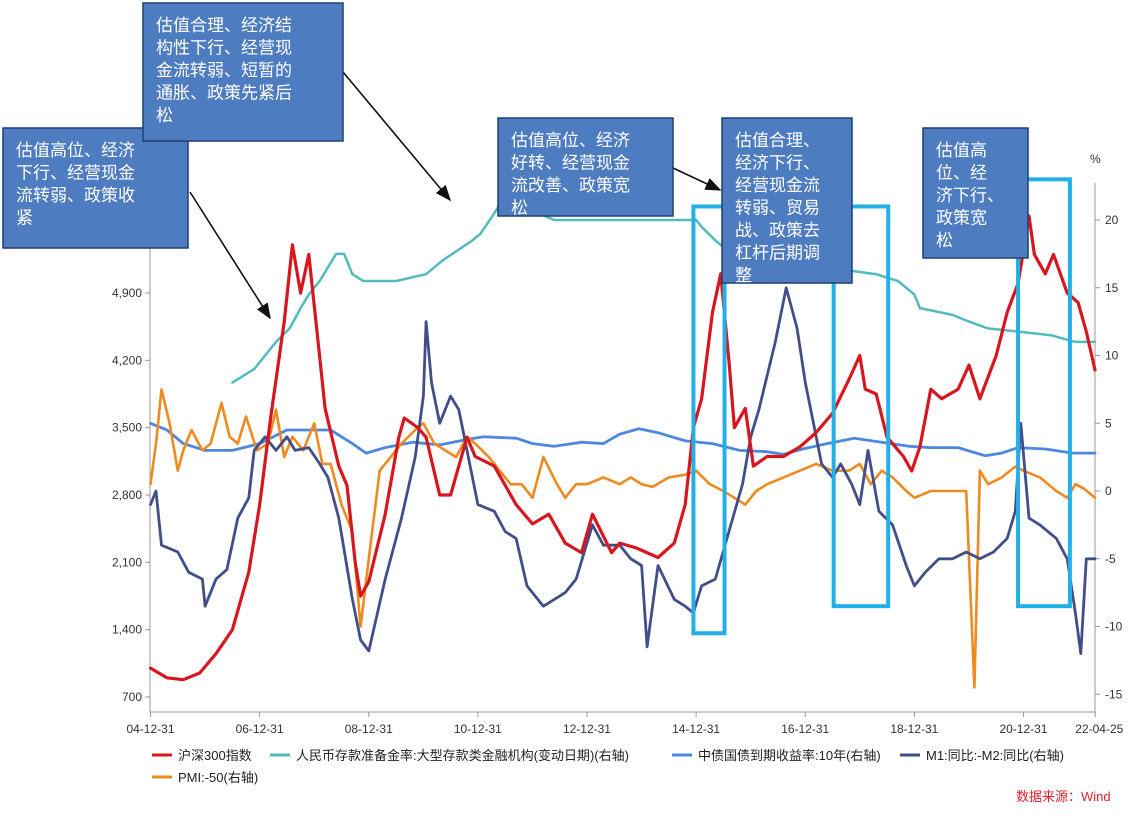 Image resolution: width=1142 pixels, height=818 pixels. What do you see at coordinates (1063, 796) in the screenshot?
I see `source-note: 数据来源：Wind` at bounding box center [1063, 796].